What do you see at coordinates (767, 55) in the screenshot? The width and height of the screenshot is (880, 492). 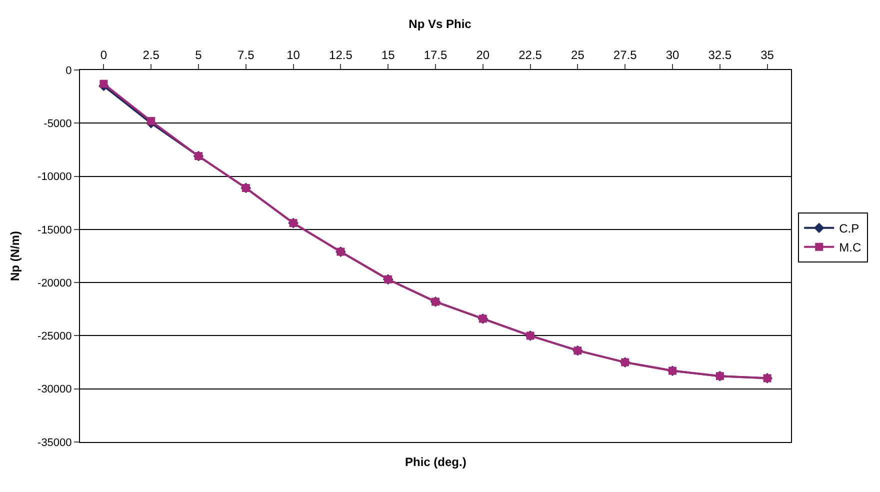 I see `x-tick-label: 35` at bounding box center [767, 55].